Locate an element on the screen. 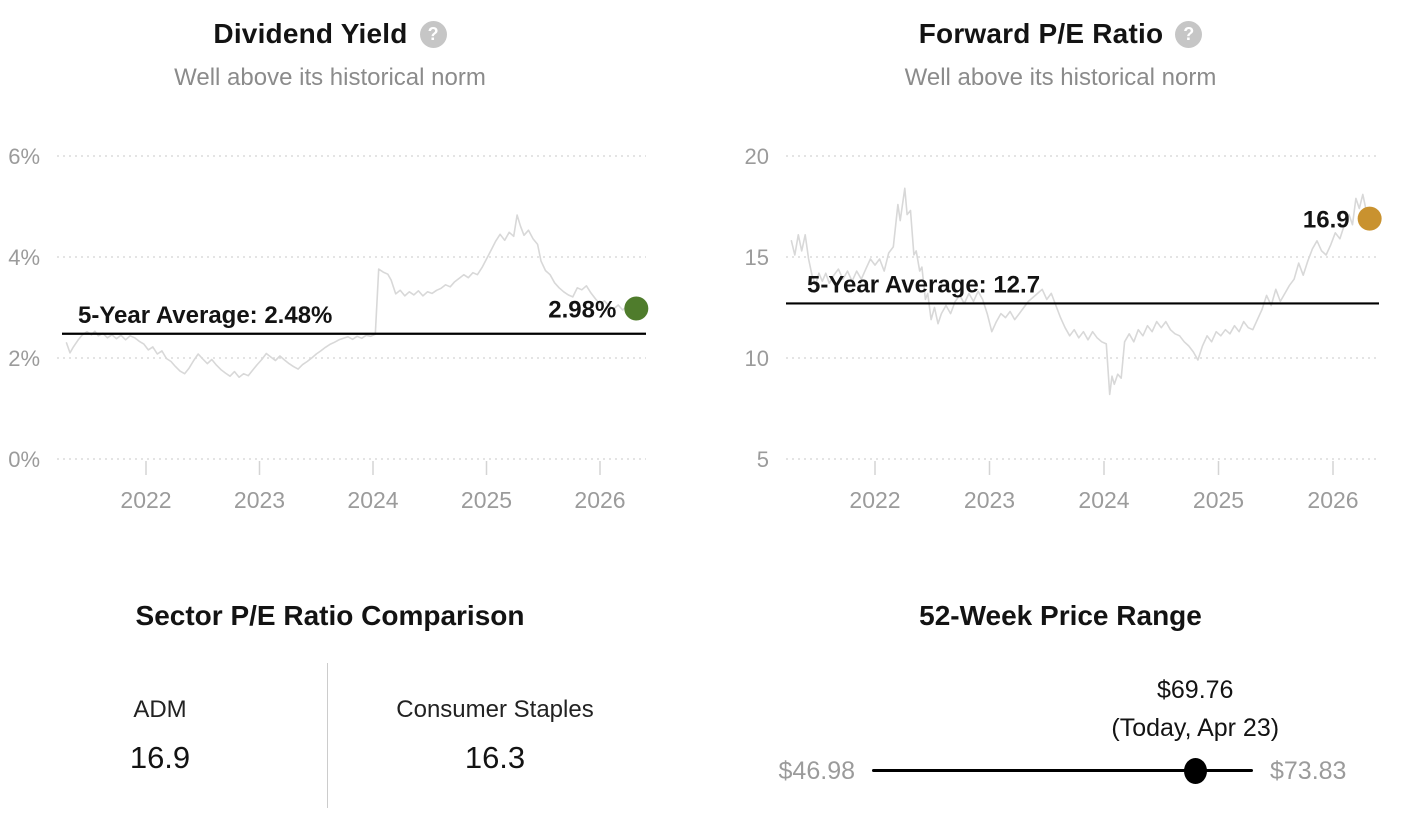 The height and width of the screenshot is (830, 1414). current-price-dot is located at coordinates (1195, 771).